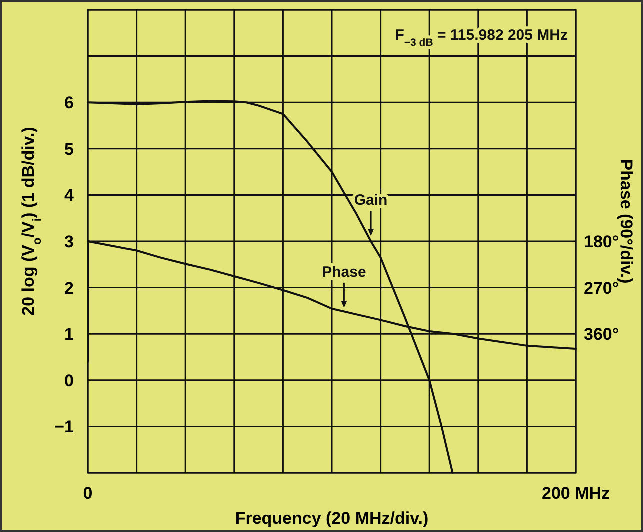 Image resolution: width=643 pixels, height=532 pixels. Describe the element at coordinates (69, 149) in the screenshot. I see `y-tick-label: 5` at that location.